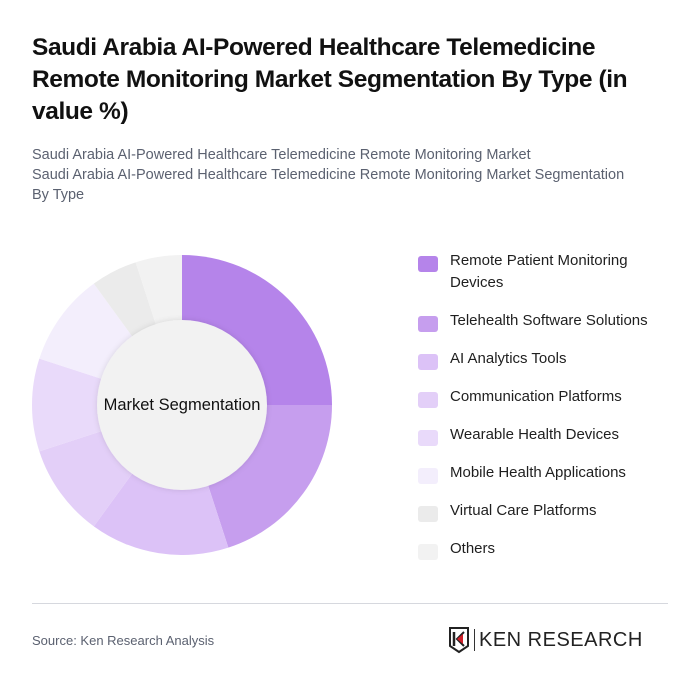 This screenshot has height=688, width=700. What do you see at coordinates (536, 396) in the screenshot?
I see `legend-label: Communication Platforms` at bounding box center [536, 396].